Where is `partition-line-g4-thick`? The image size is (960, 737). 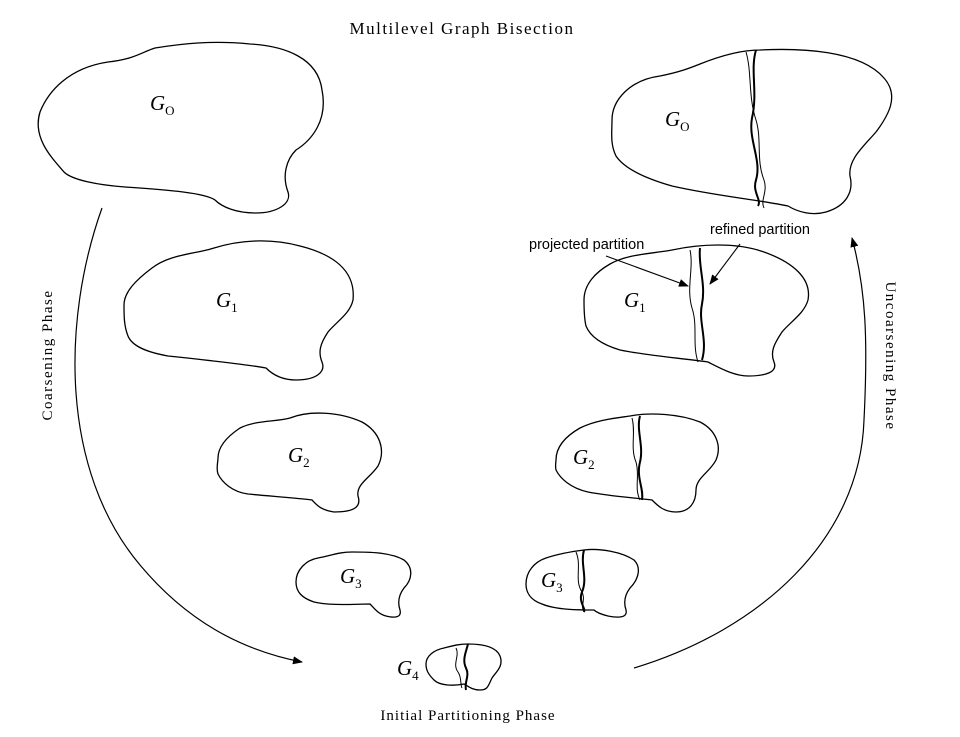 partition-line-g4-thick is located at coordinates (466, 667).